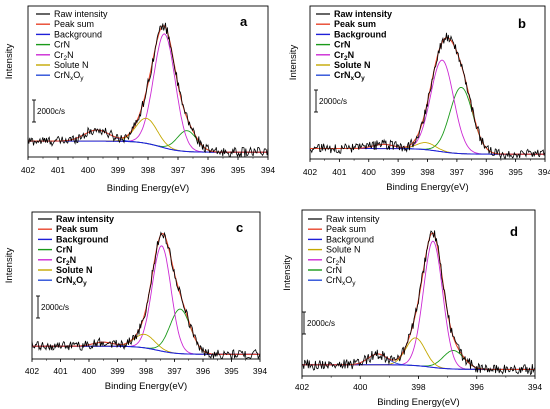 The width and height of the screenshot is (550, 409). What do you see at coordinates (522, 23) in the screenshot?
I see `panel-letter: b` at bounding box center [522, 23].